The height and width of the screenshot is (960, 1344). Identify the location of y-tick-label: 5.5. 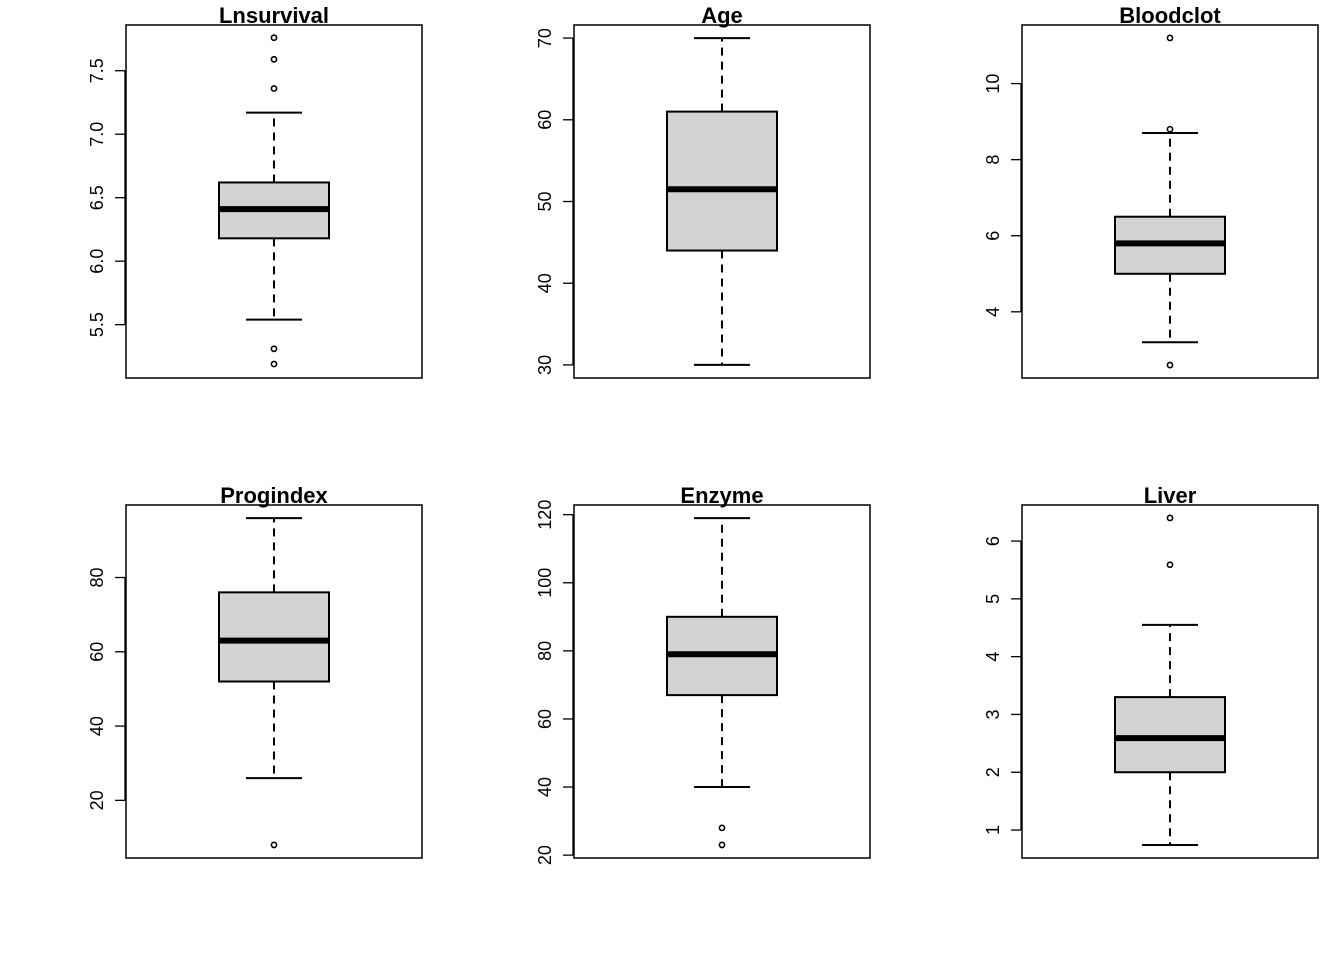
(97, 324).